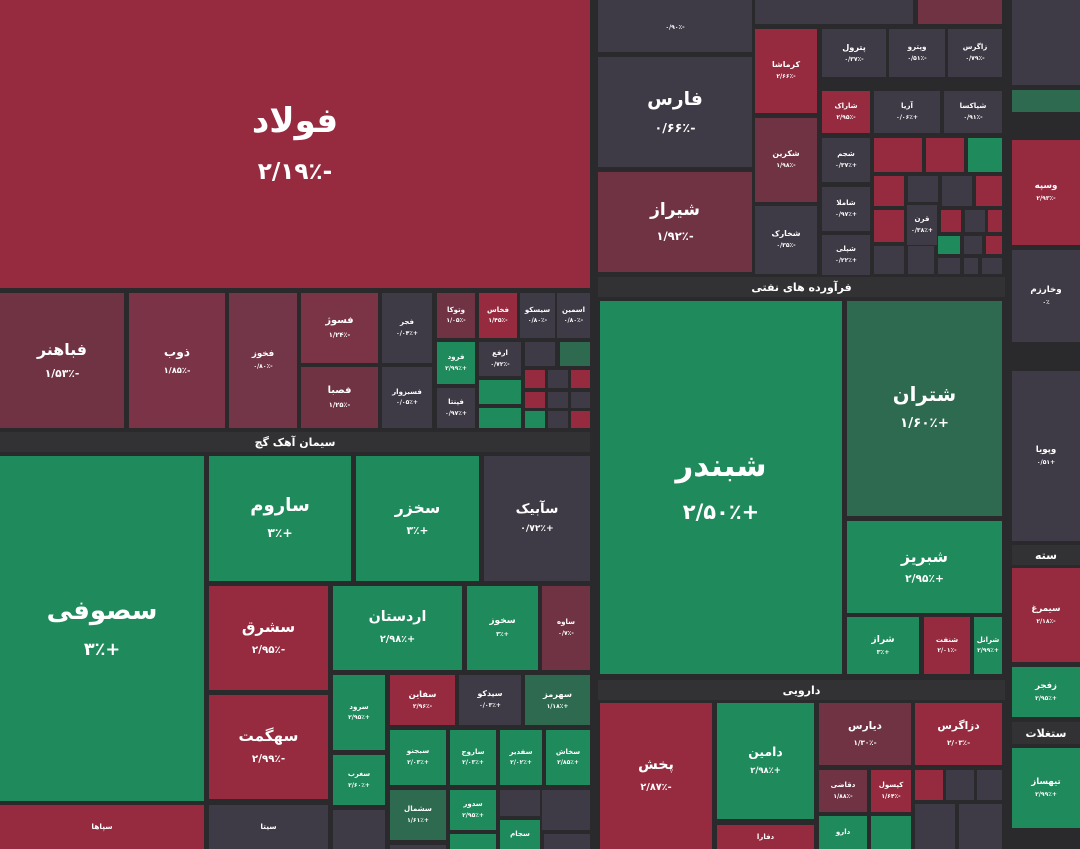 This screenshot has width=1080, height=849. I want to click on change-percent: -۰/۳۵٪, so click(786, 246).